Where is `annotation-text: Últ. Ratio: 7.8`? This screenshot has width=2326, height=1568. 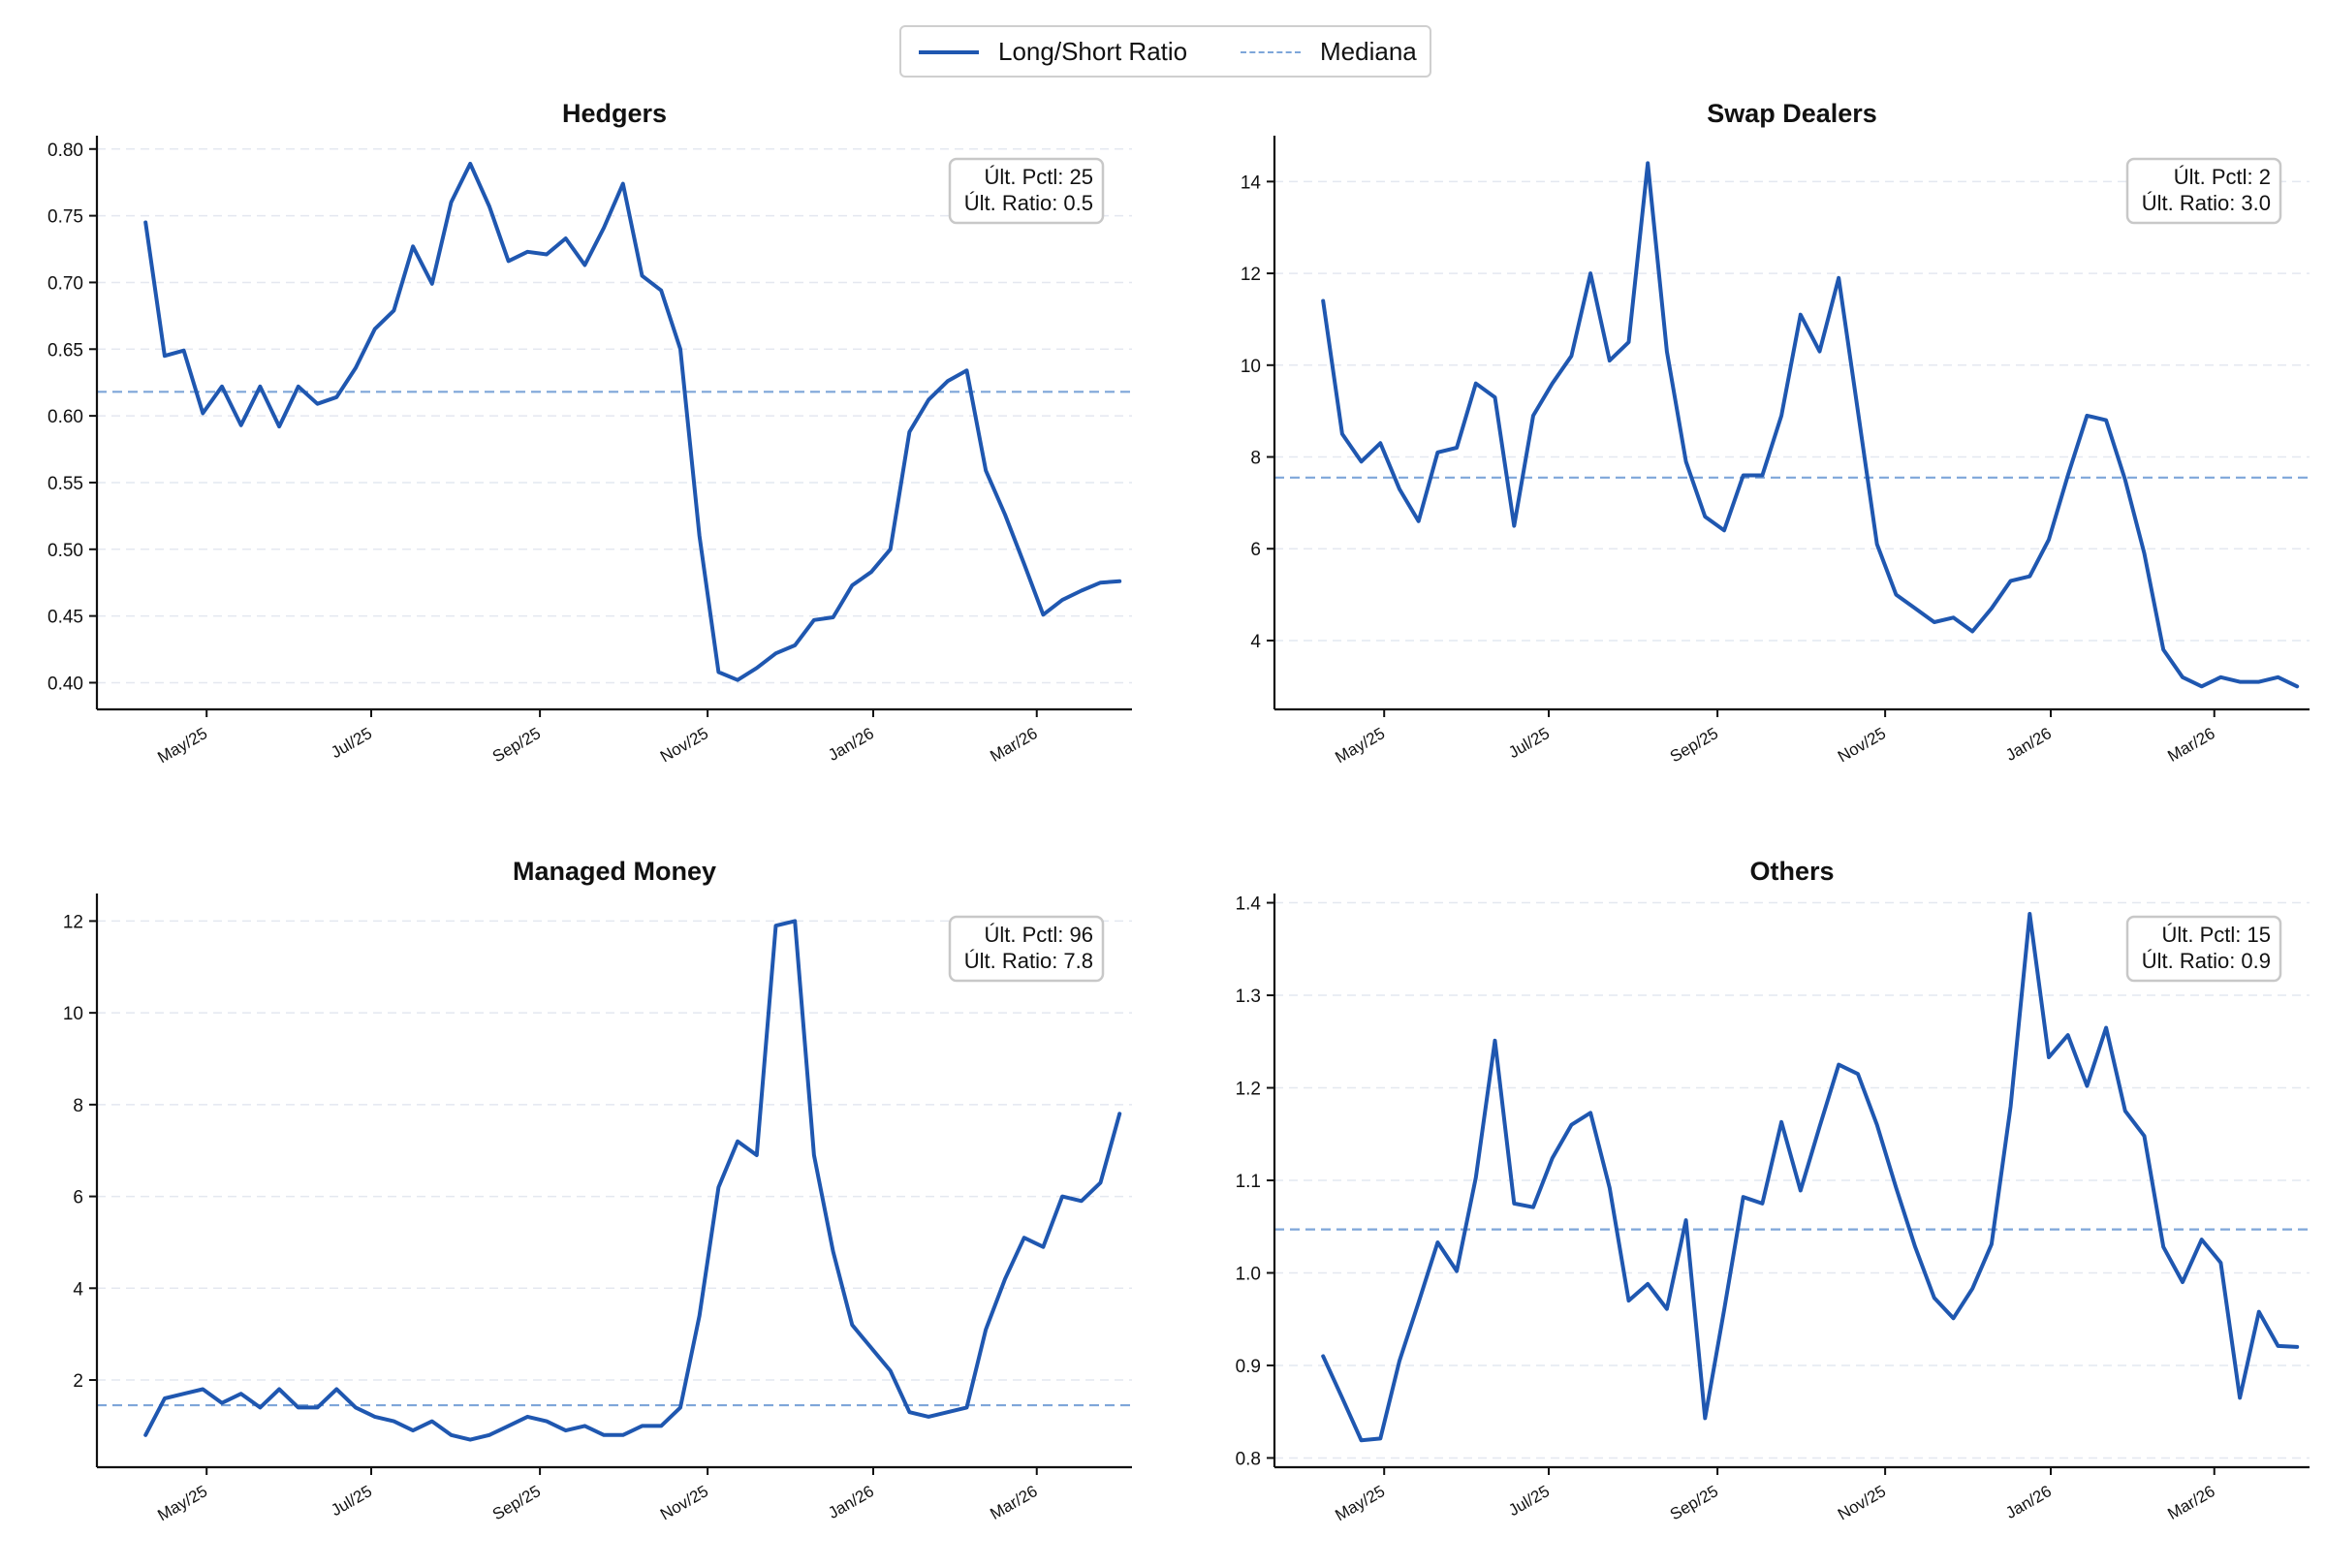 annotation-text: Últ. Ratio: 7.8 is located at coordinates (1028, 961).